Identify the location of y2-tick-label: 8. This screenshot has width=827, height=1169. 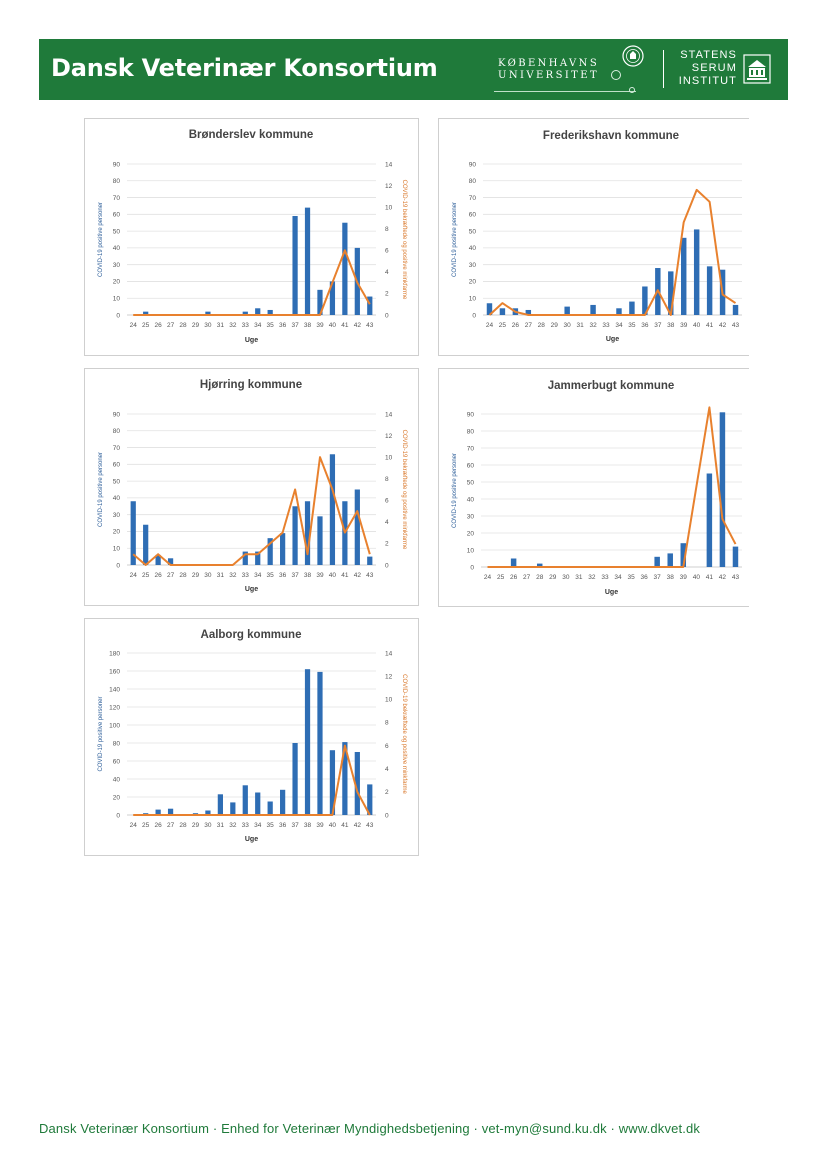
(387, 723).